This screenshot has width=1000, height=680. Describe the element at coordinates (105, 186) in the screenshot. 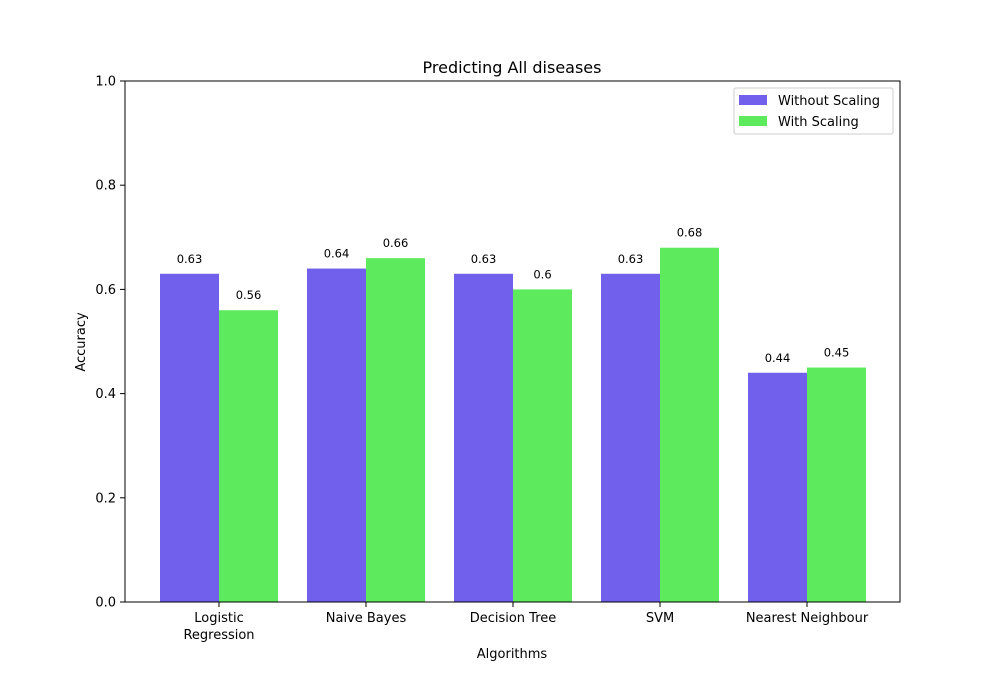

I see `y-tick-label: 0.8` at that location.